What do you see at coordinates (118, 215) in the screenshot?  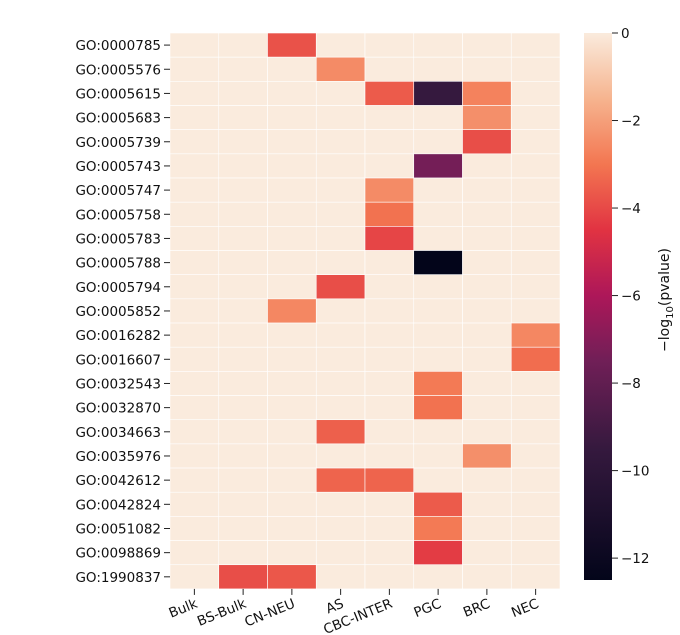 I see `y-tick-label: GO:0005758` at bounding box center [118, 215].